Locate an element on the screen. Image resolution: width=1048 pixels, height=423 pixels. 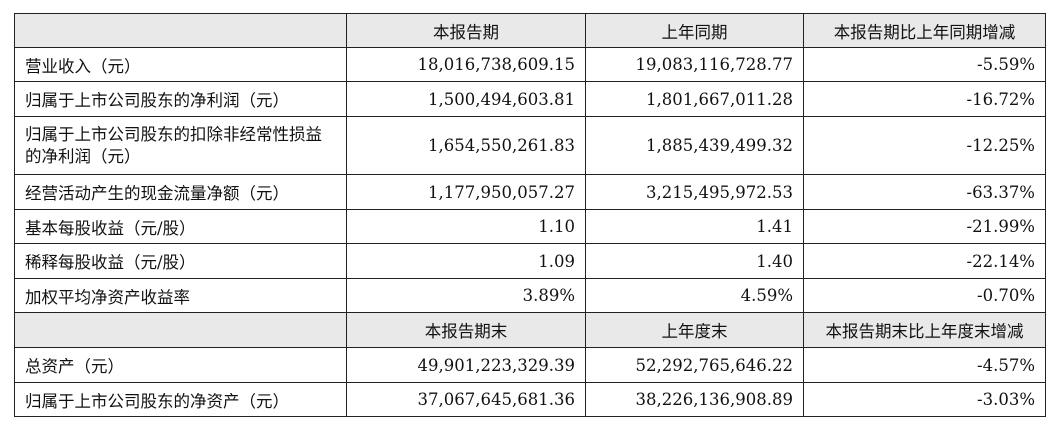
header-cell: 本报告期比上年同期增减 is located at coordinates (924, 30).